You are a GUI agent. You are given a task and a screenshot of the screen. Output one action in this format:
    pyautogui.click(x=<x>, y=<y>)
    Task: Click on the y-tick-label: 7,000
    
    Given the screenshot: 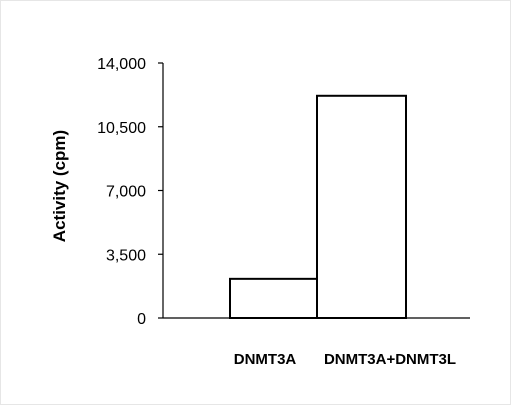 What is the action you would take?
    pyautogui.click(x=126, y=192)
    